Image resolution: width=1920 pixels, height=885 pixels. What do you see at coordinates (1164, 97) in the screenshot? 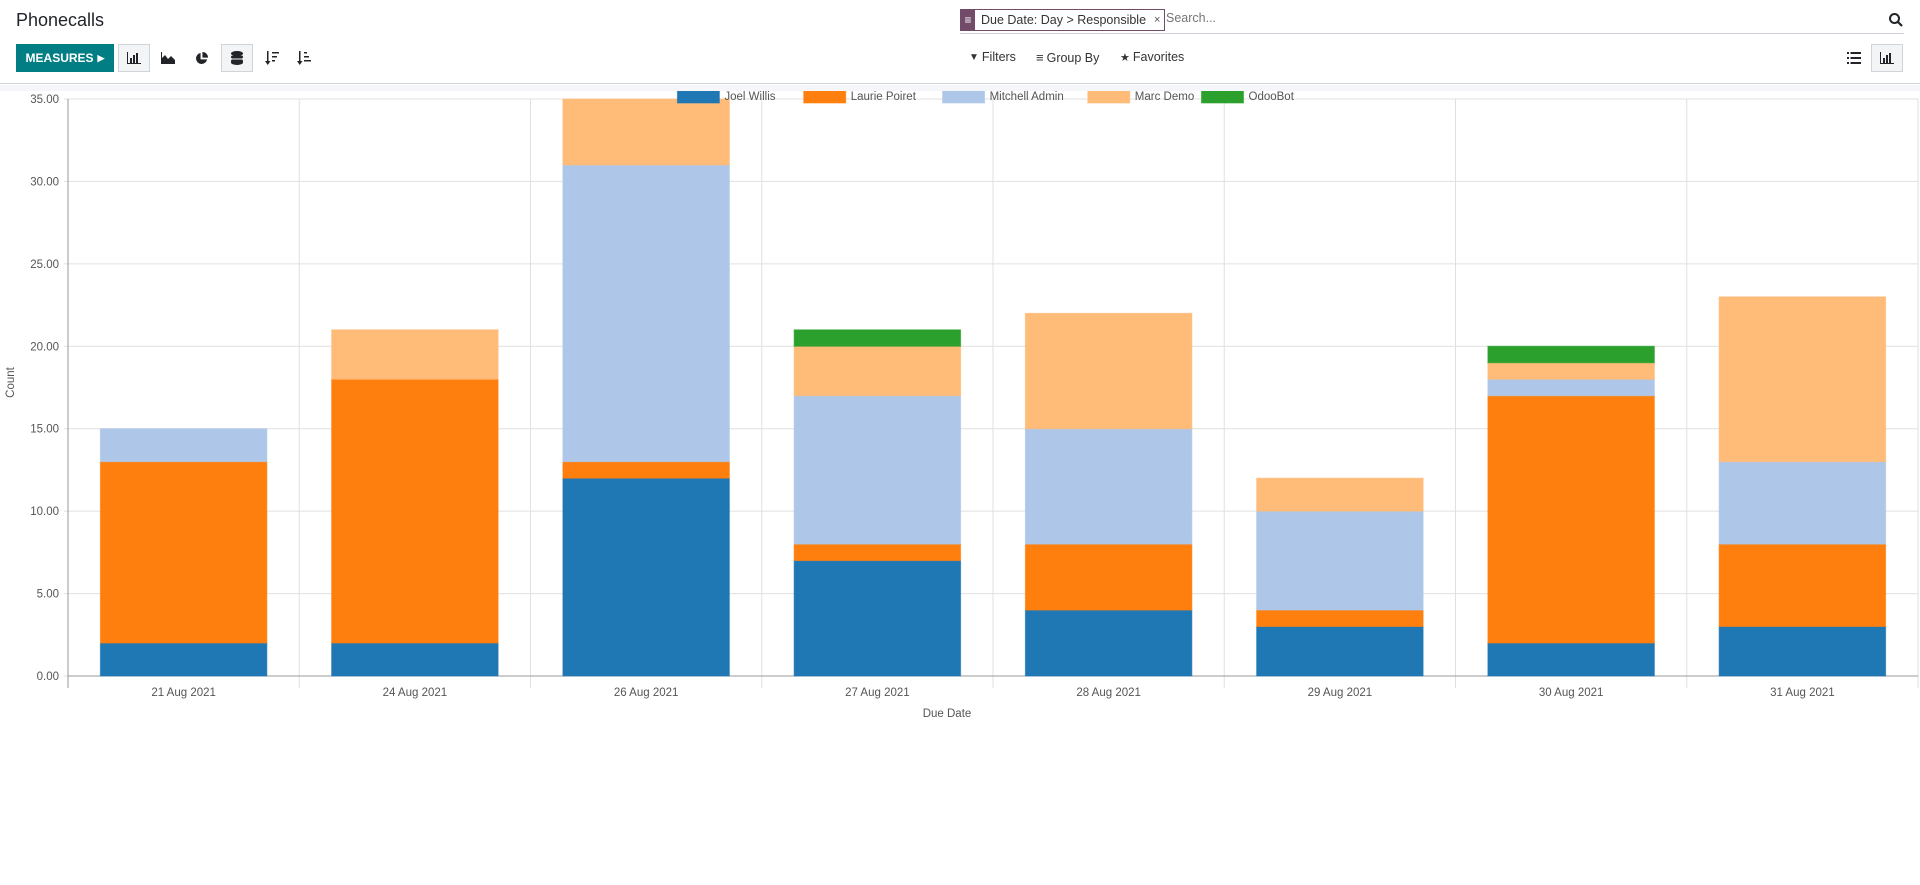
I see `legend-label: Marc Demo` at bounding box center [1164, 97].